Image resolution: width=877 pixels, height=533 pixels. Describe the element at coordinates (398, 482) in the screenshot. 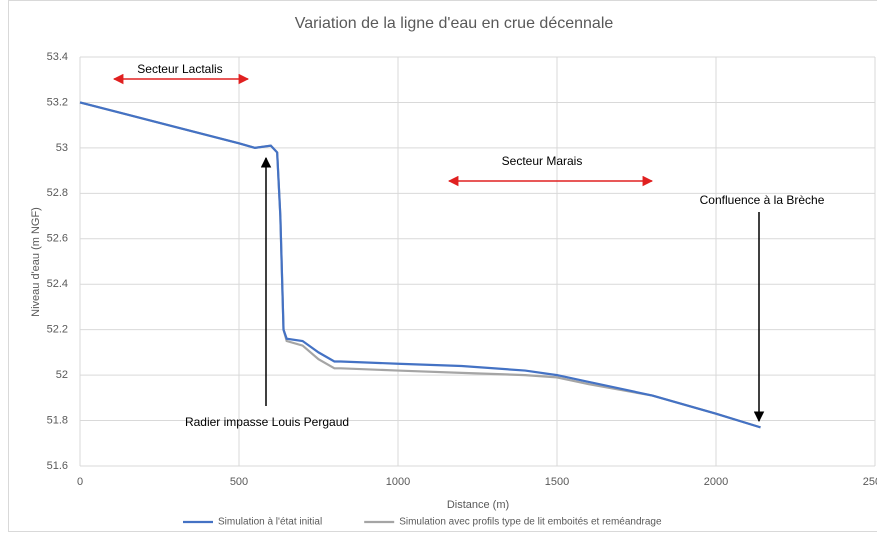

I see `x-tick-label: 1000` at that location.